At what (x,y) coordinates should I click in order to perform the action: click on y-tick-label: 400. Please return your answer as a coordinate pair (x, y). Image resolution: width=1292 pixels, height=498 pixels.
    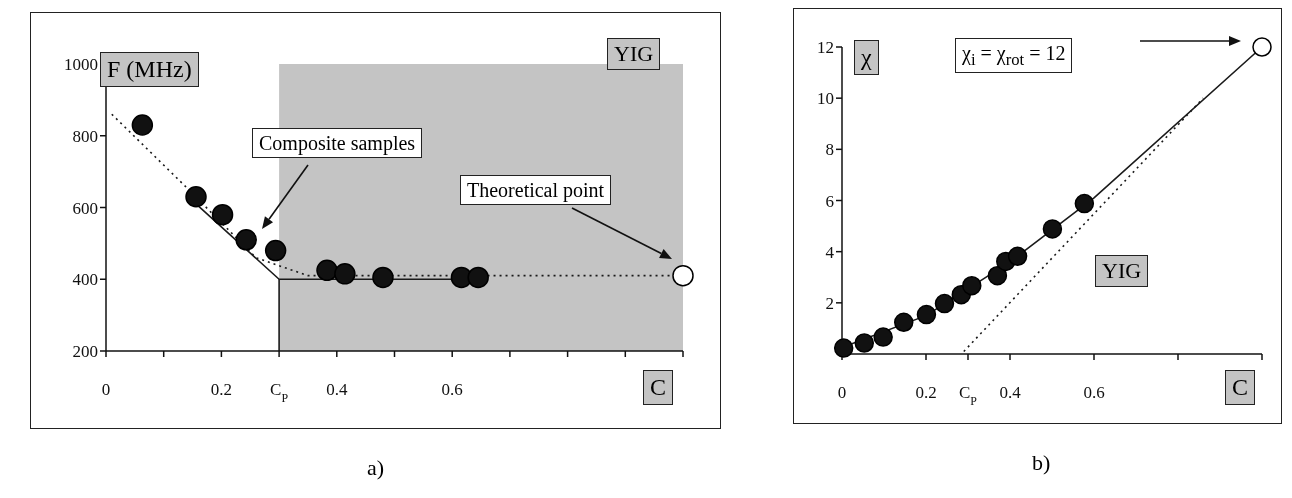
    Looking at the image, I should click on (85, 280).